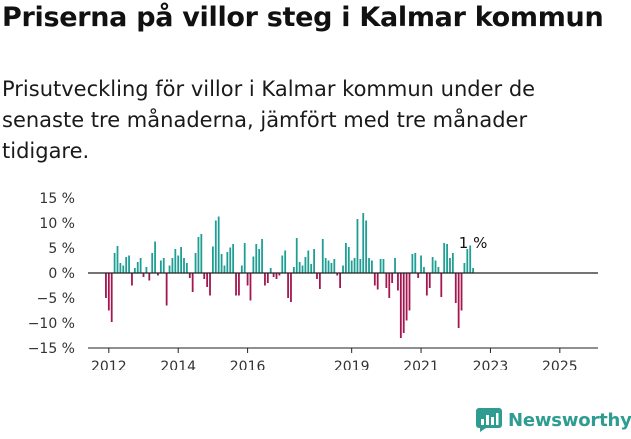 This screenshot has width=631, height=439. I want to click on y-tick-label: −5 %, so click(56, 299).